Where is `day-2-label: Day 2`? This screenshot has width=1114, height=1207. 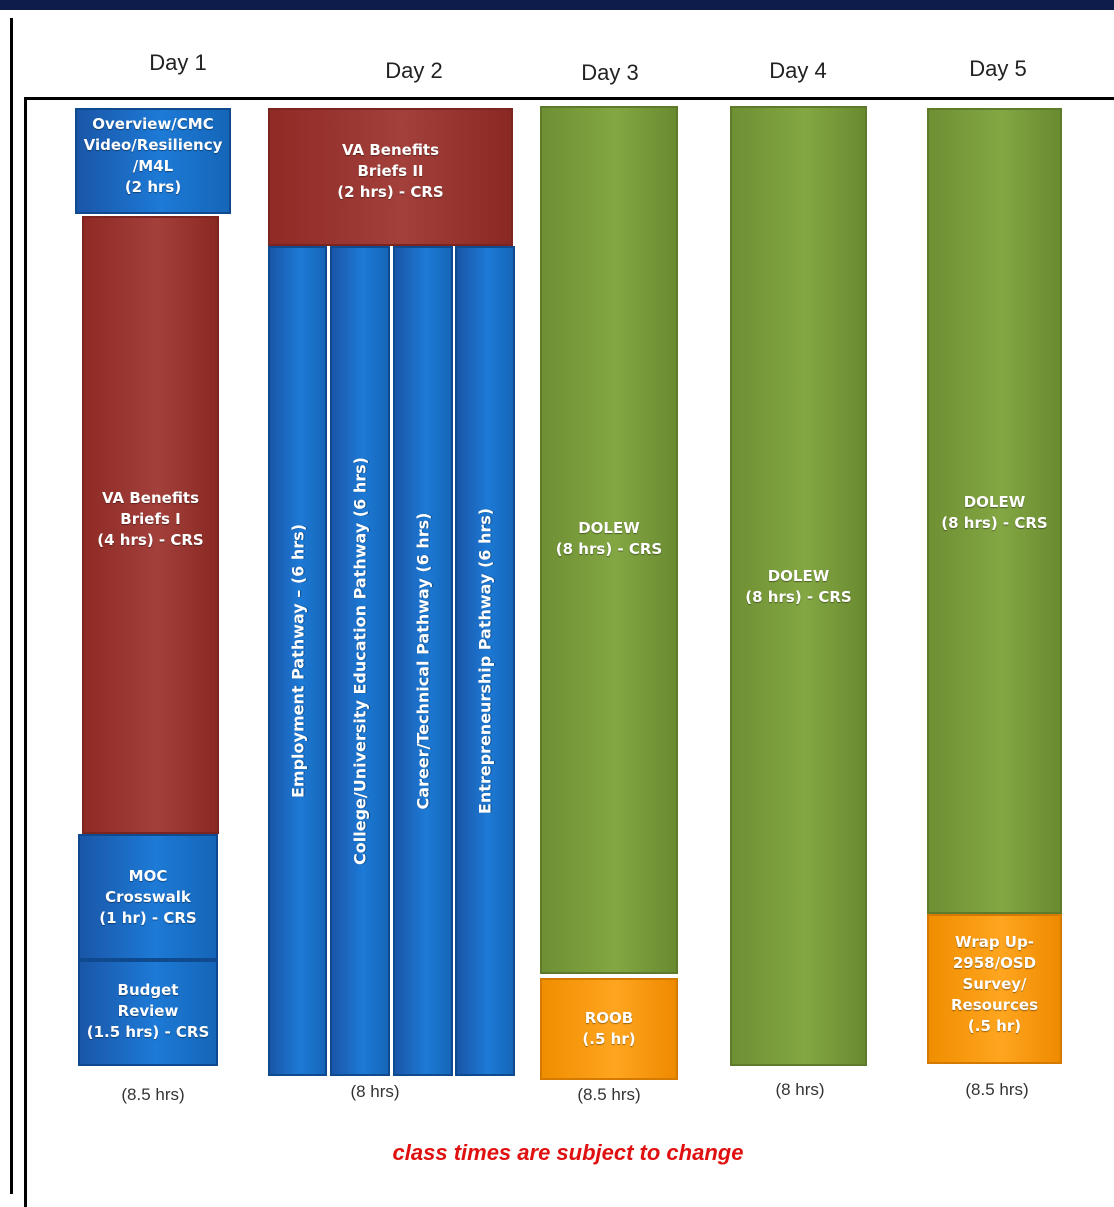 day-2-label: Day 2 is located at coordinates (414, 70).